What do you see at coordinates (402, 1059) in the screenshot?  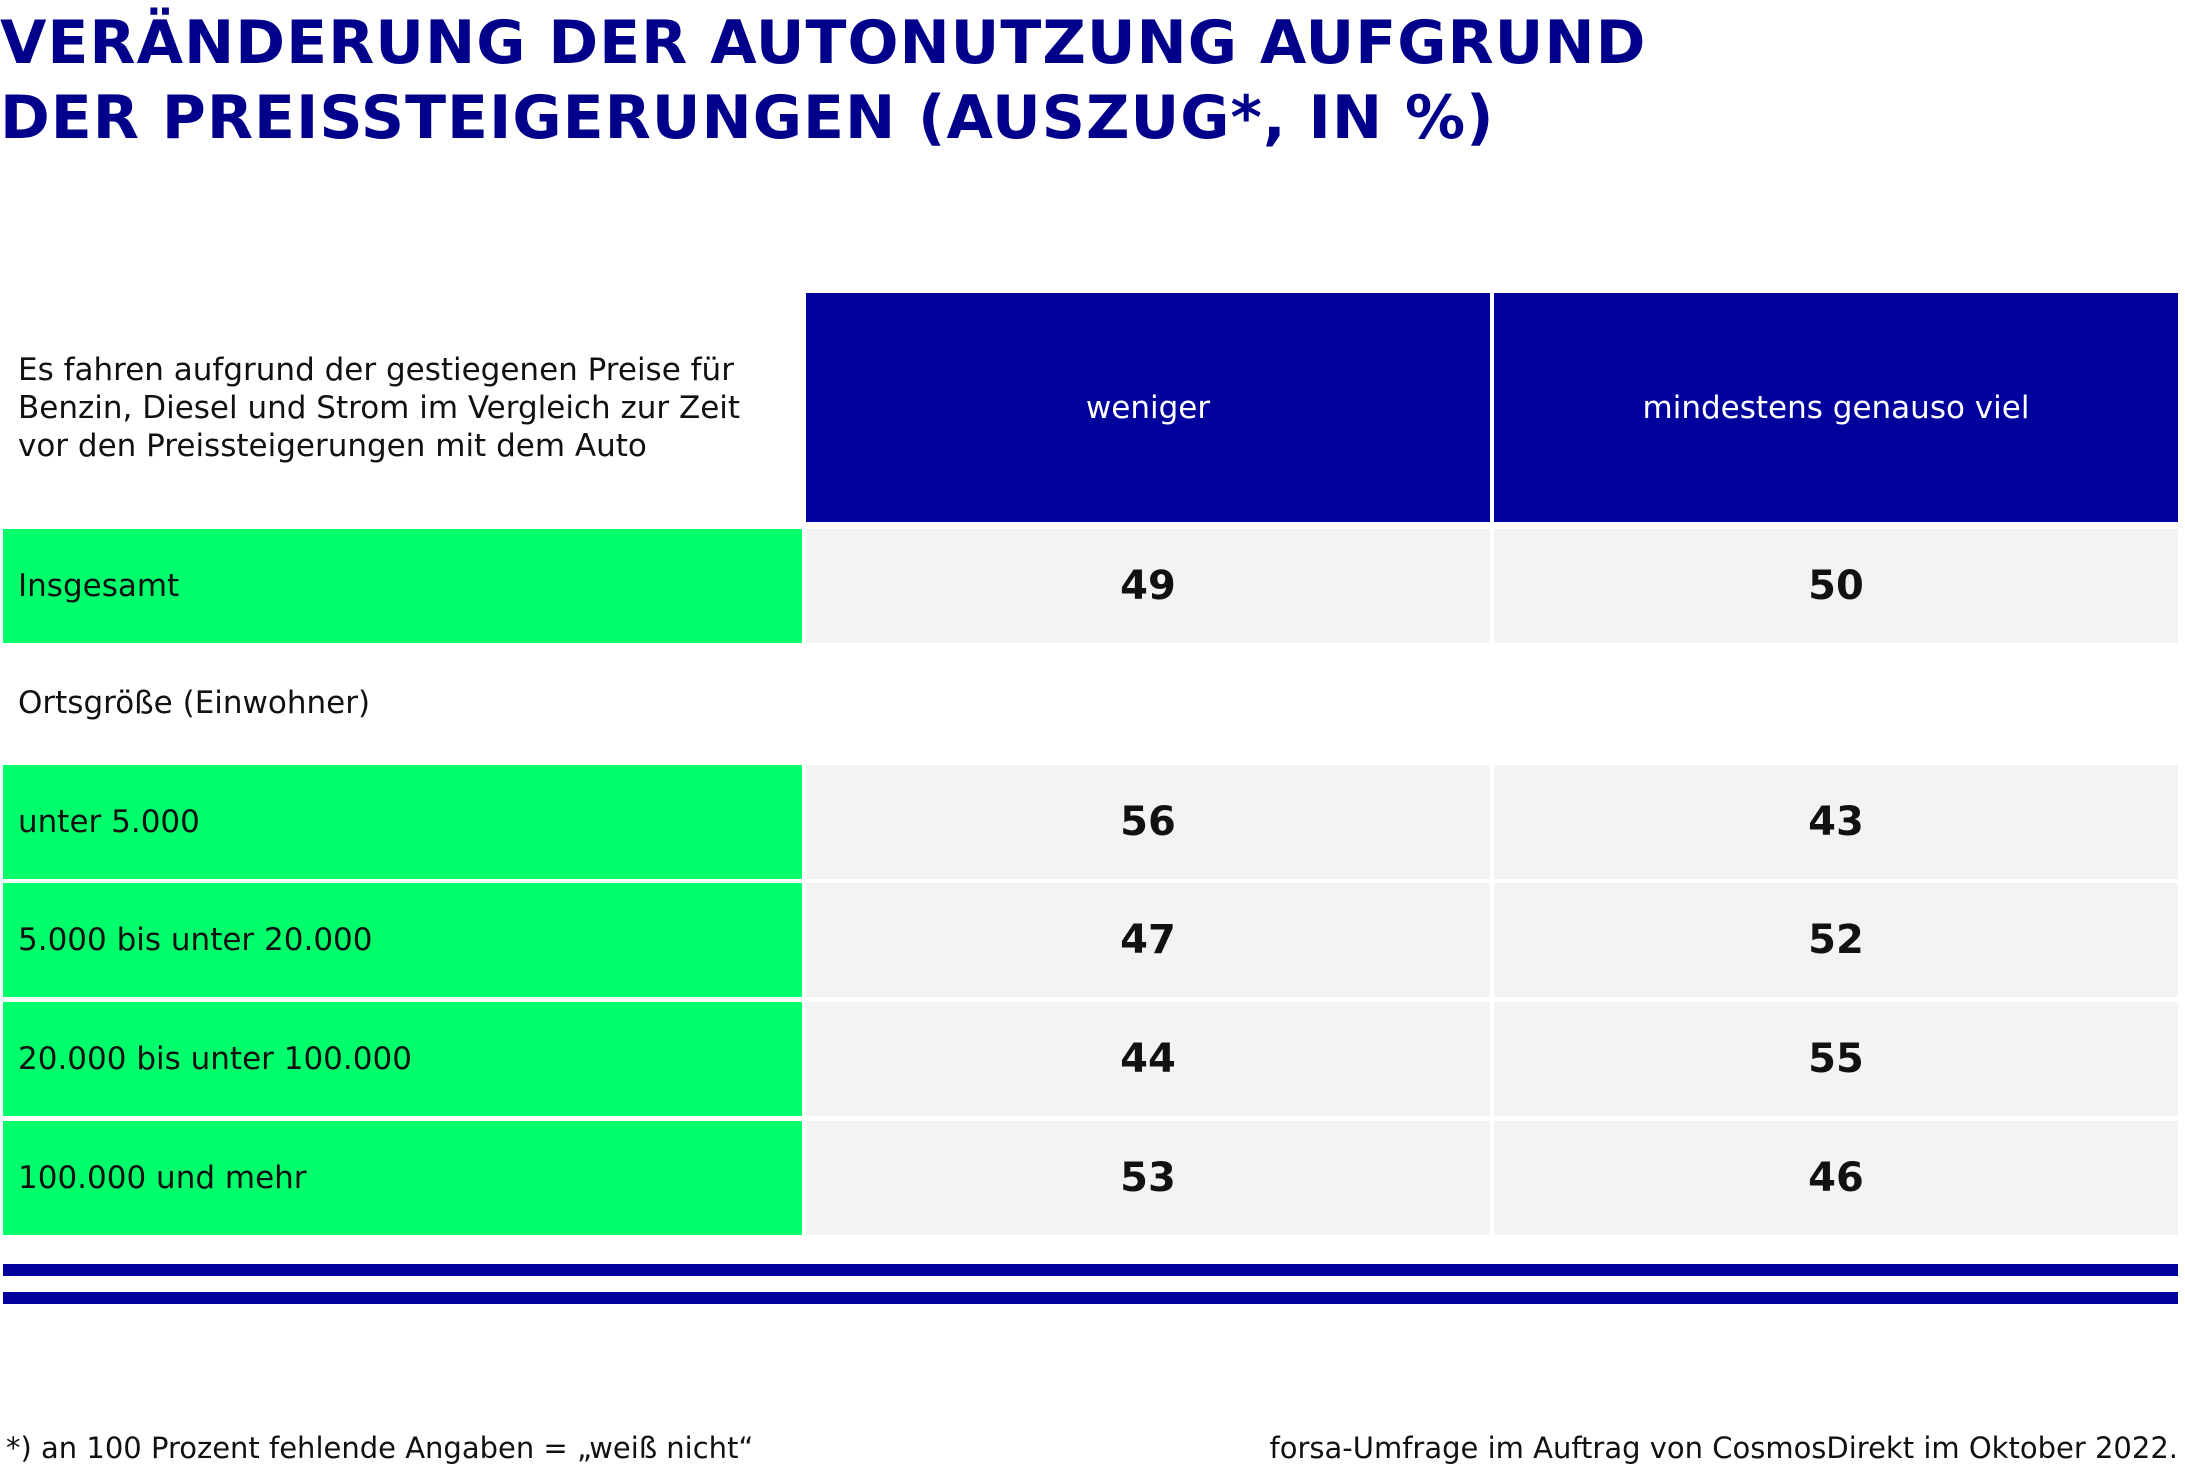 I see `row-label: 20.000 bis unter 100.000` at bounding box center [402, 1059].